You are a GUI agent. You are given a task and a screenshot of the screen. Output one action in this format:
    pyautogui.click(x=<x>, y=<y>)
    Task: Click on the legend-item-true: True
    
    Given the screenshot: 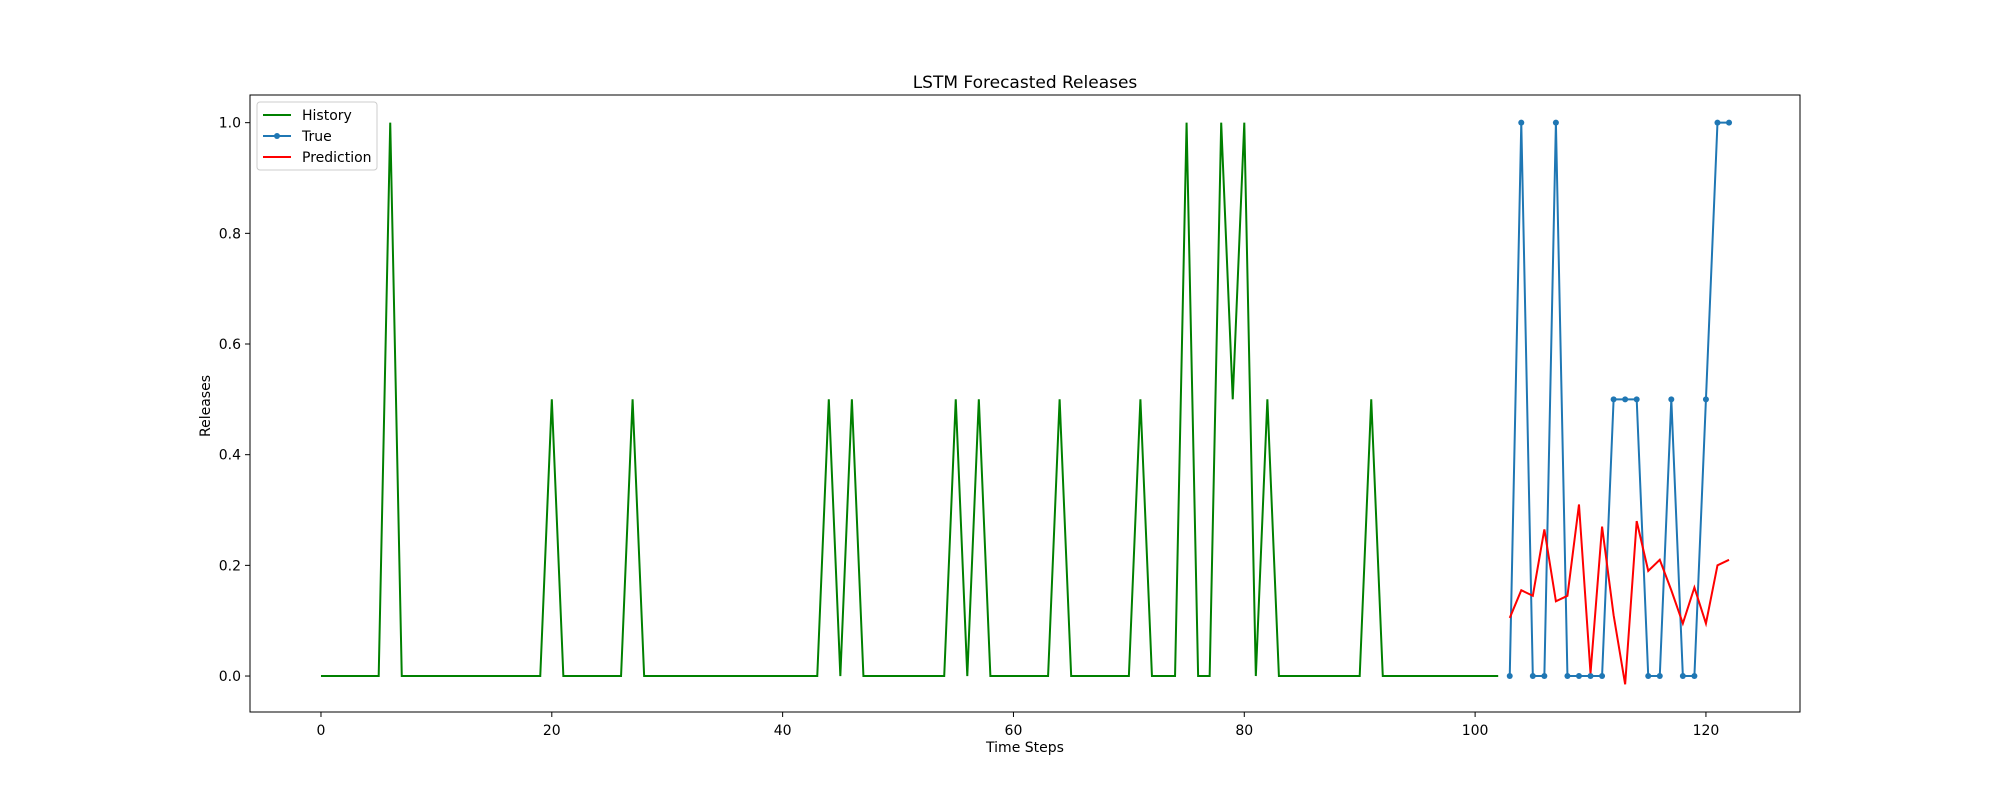 What is the action you would take?
    pyautogui.click(x=297, y=137)
    